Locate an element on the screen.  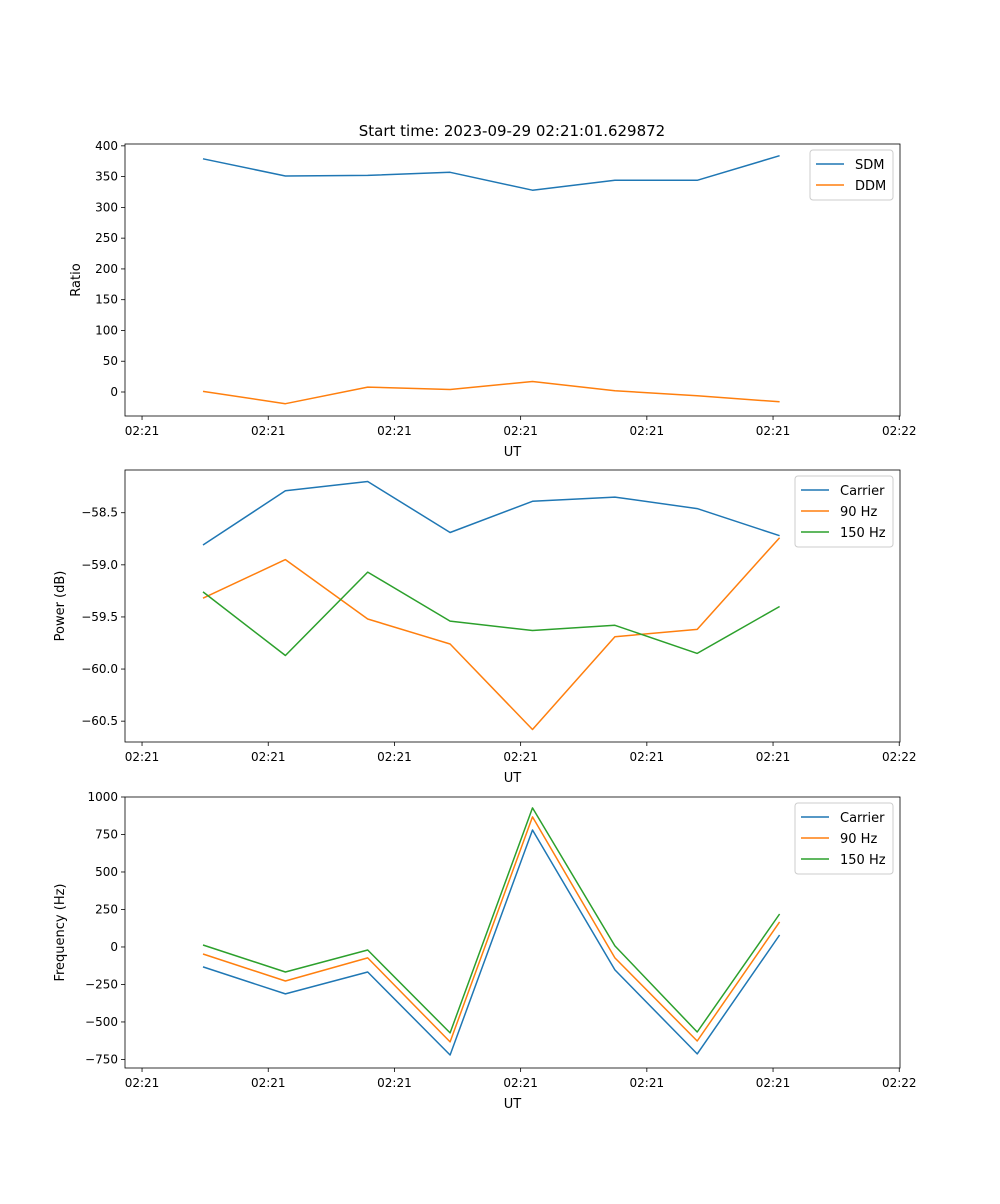
y-tick-label: −60.5 is located at coordinates (99, 721).